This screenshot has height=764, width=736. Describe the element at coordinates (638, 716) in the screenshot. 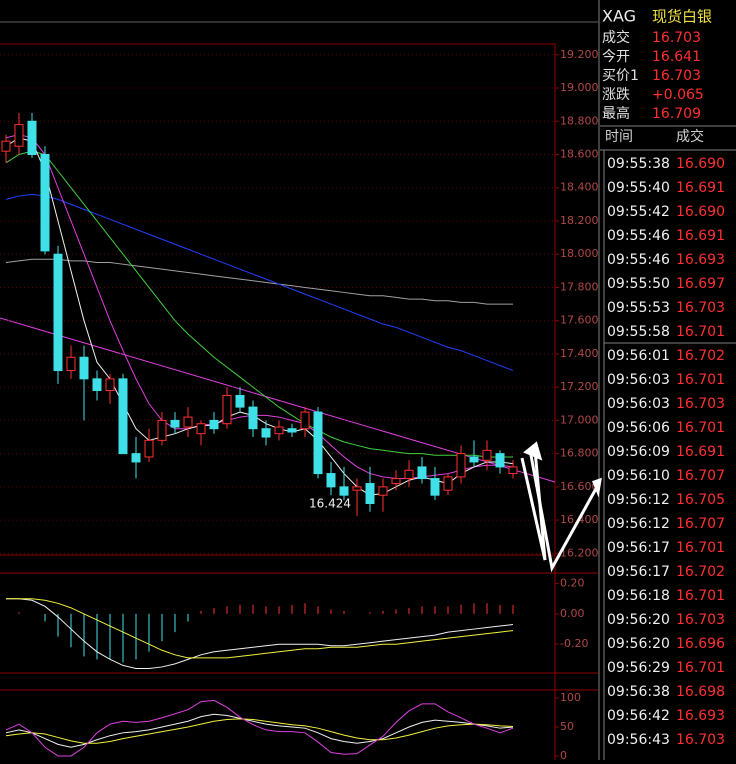

I see `trade-time: 09:56:42` at that location.